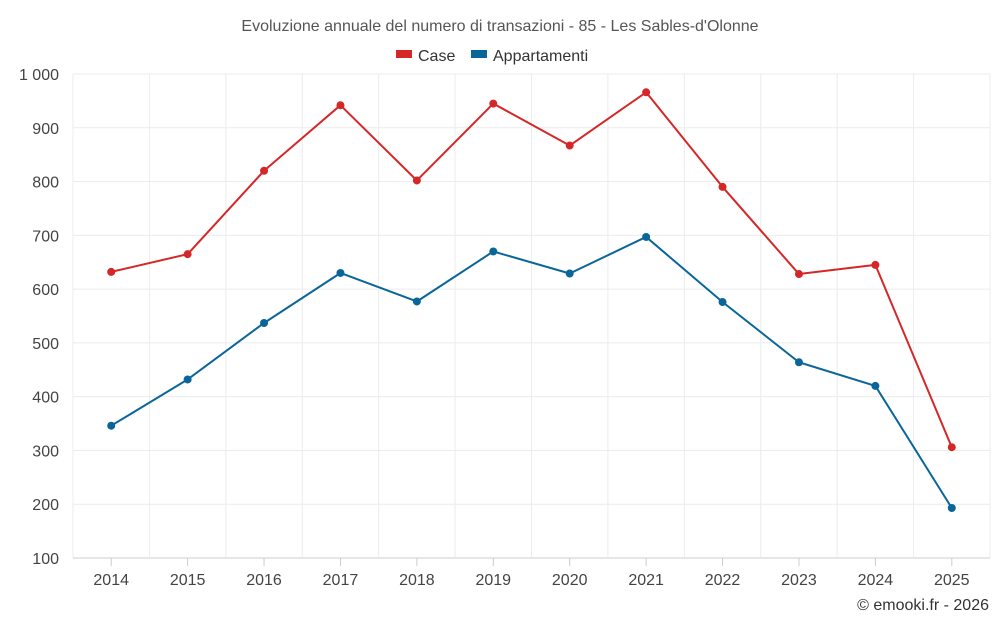 The image size is (1000, 625). What do you see at coordinates (876, 580) in the screenshot?
I see `x-tick-label: 2024` at bounding box center [876, 580].